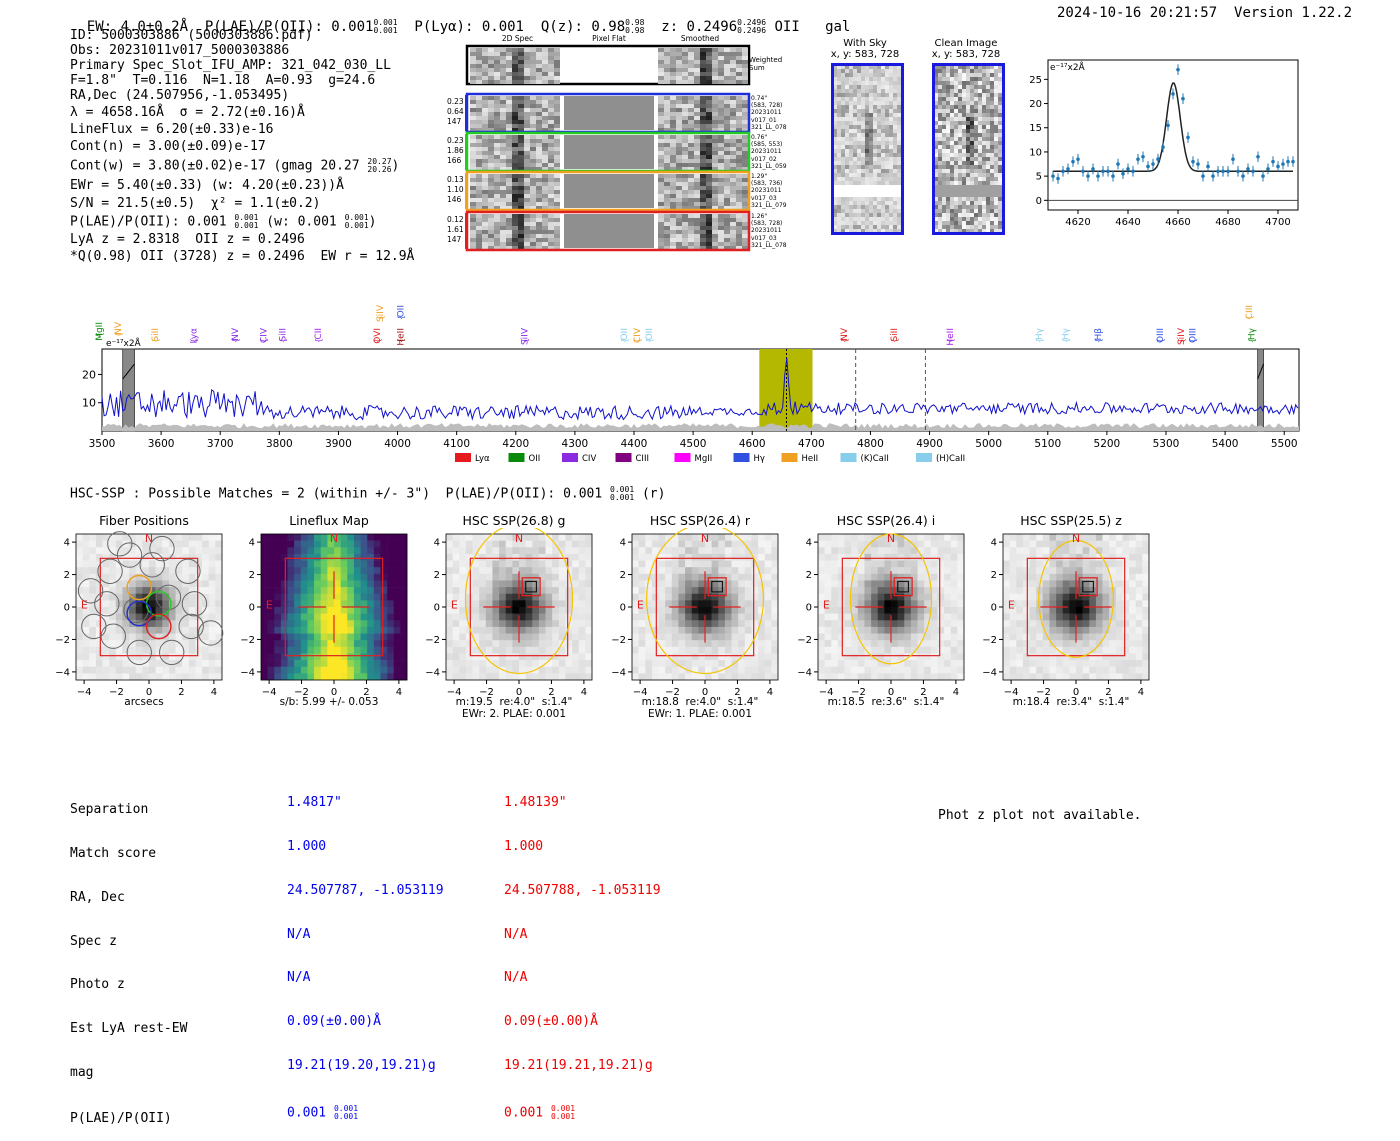 The width and height of the screenshot is (1400, 1141). What do you see at coordinates (918, 149) in the screenshot?
I see `sky-panels` at bounding box center [918, 149].